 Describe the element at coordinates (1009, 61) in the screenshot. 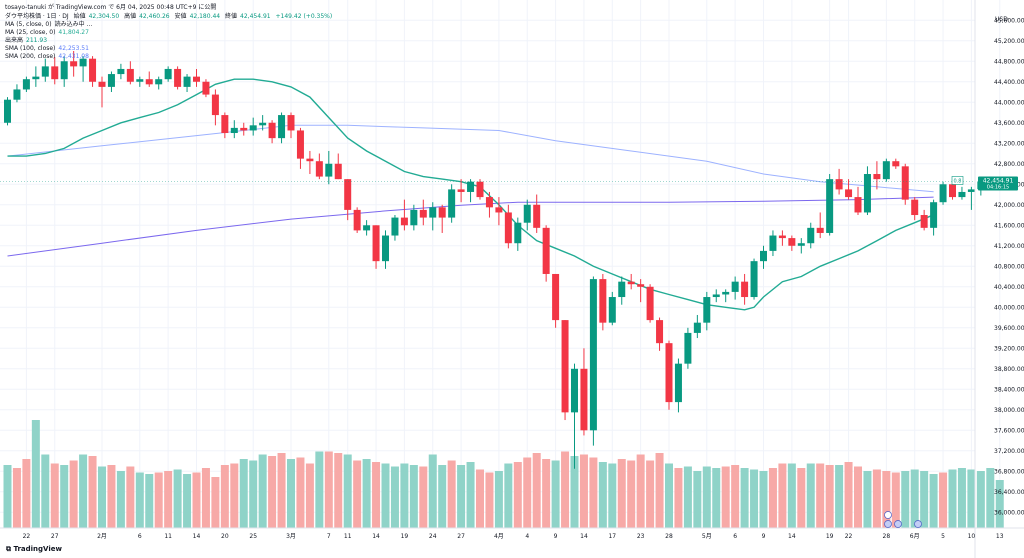

I see `y-tick-label: 44,800.00` at that location.